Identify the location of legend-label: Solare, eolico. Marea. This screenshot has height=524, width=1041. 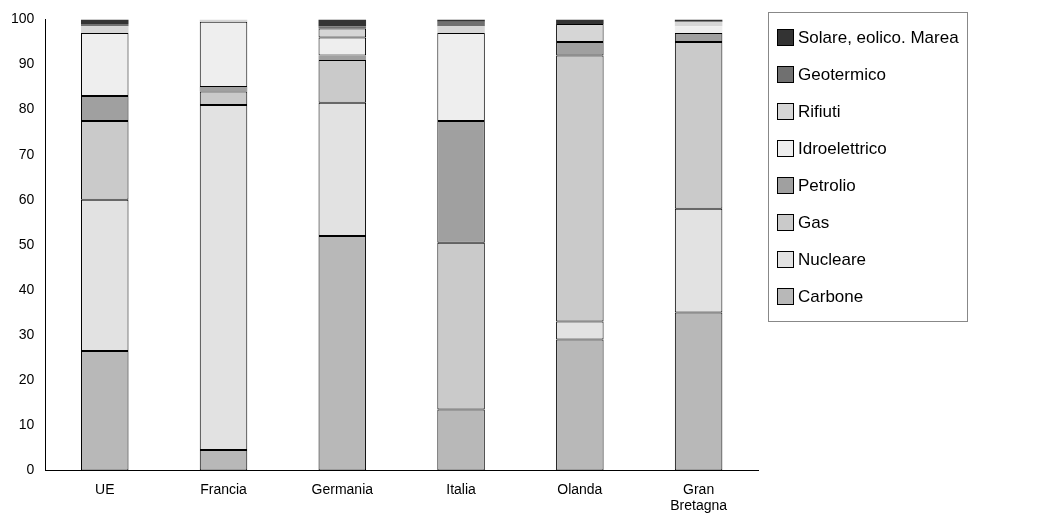
(878, 37).